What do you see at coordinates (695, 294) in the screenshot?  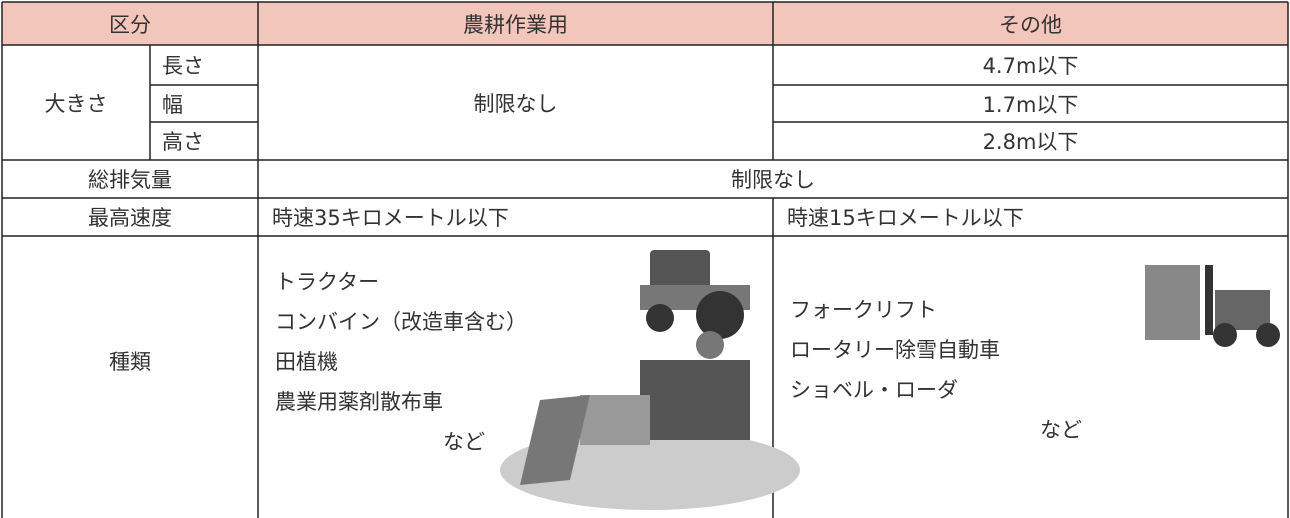 I see `tractor-illustration` at bounding box center [695, 294].